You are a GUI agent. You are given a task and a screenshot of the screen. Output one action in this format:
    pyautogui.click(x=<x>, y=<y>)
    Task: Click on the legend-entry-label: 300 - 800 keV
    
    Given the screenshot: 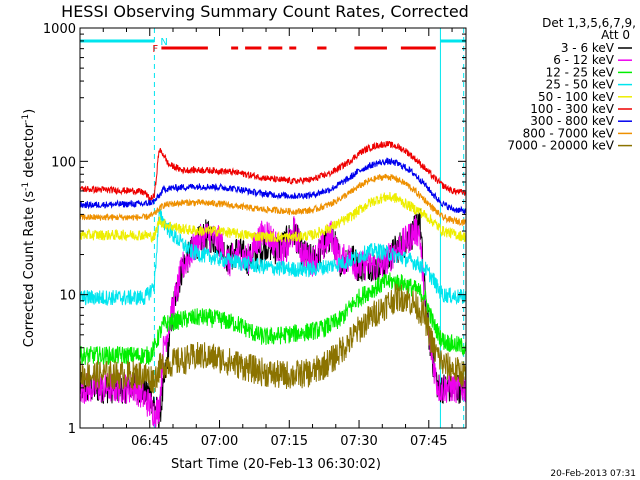 What is the action you would take?
    pyautogui.click(x=572, y=121)
    